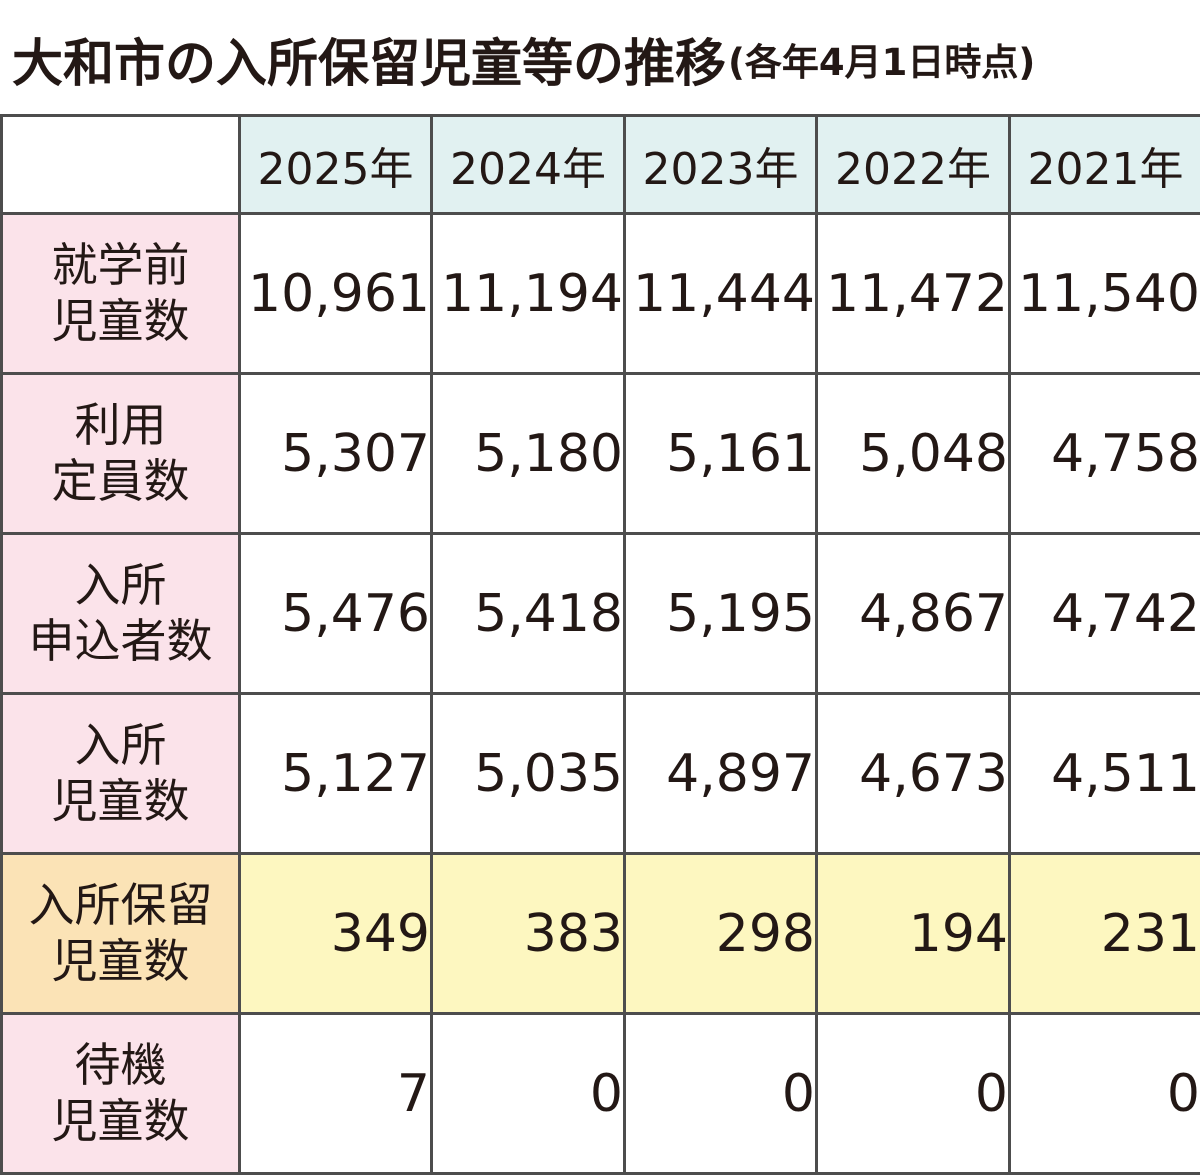 The width and height of the screenshot is (1200, 1175). I want to click on chart-title: 大和市の入所保留児童等の推移, so click(369, 59).